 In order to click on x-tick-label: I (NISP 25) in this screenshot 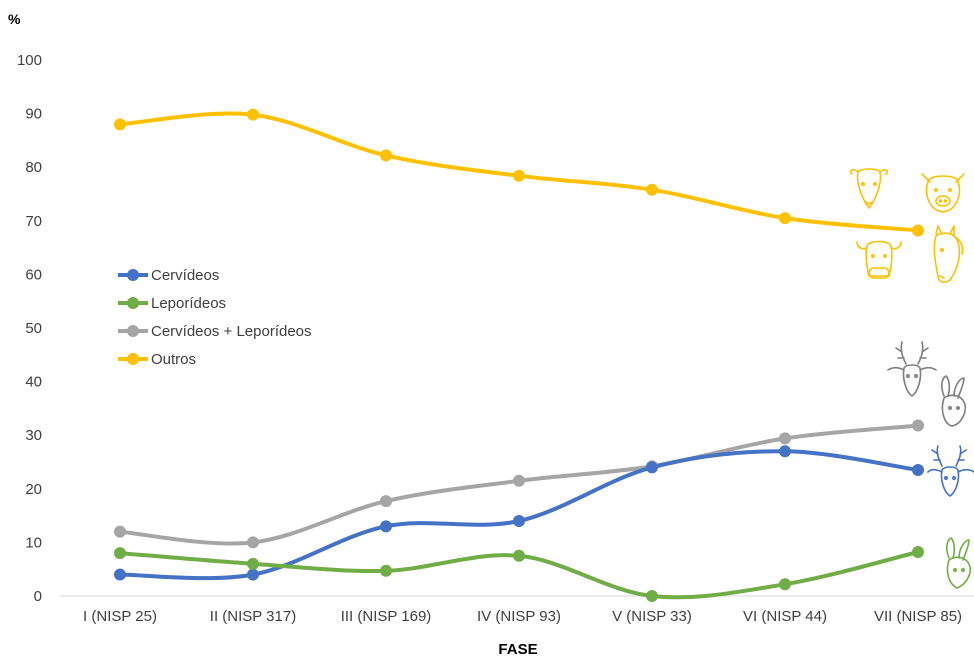, I will do `click(120, 616)`.